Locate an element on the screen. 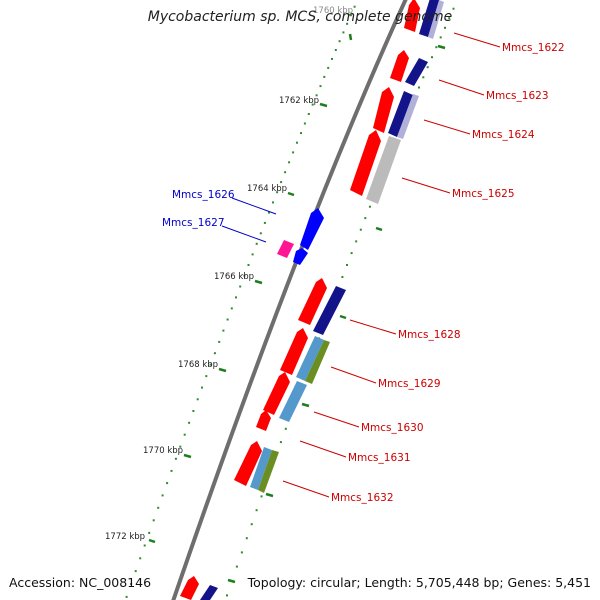 The image size is (600, 600). scale-label: 1768 kbp is located at coordinates (198, 365).